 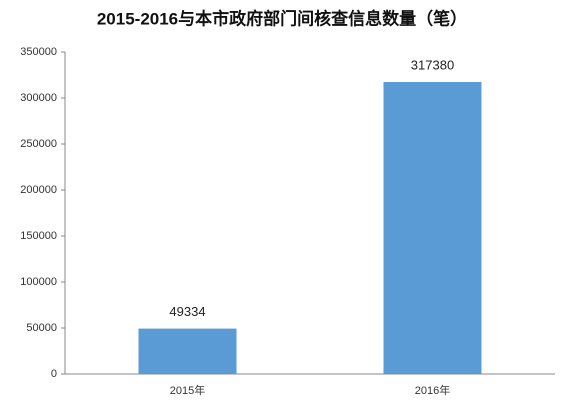 I want to click on y-tick-label: 100000, so click(x=38, y=282).